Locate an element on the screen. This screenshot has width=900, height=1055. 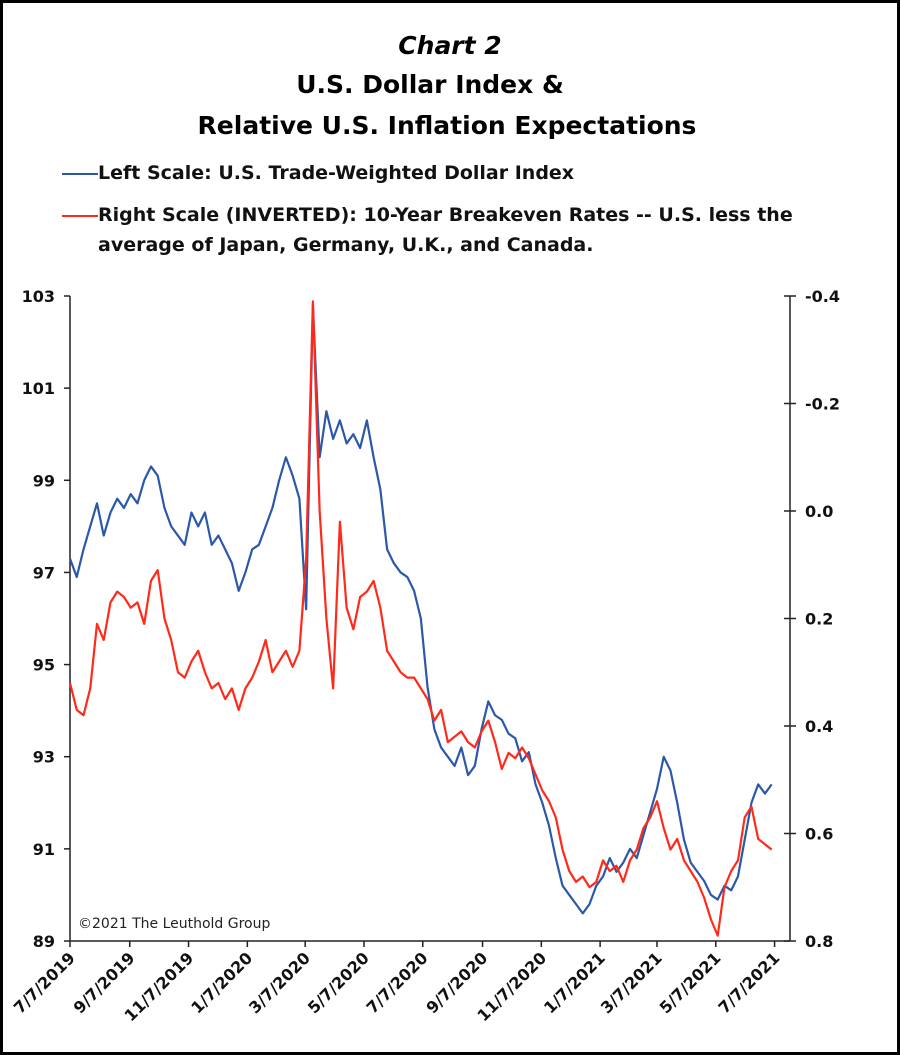
chart-subtitle: Relative U.S. Inflation Expectations is located at coordinates (447, 125).